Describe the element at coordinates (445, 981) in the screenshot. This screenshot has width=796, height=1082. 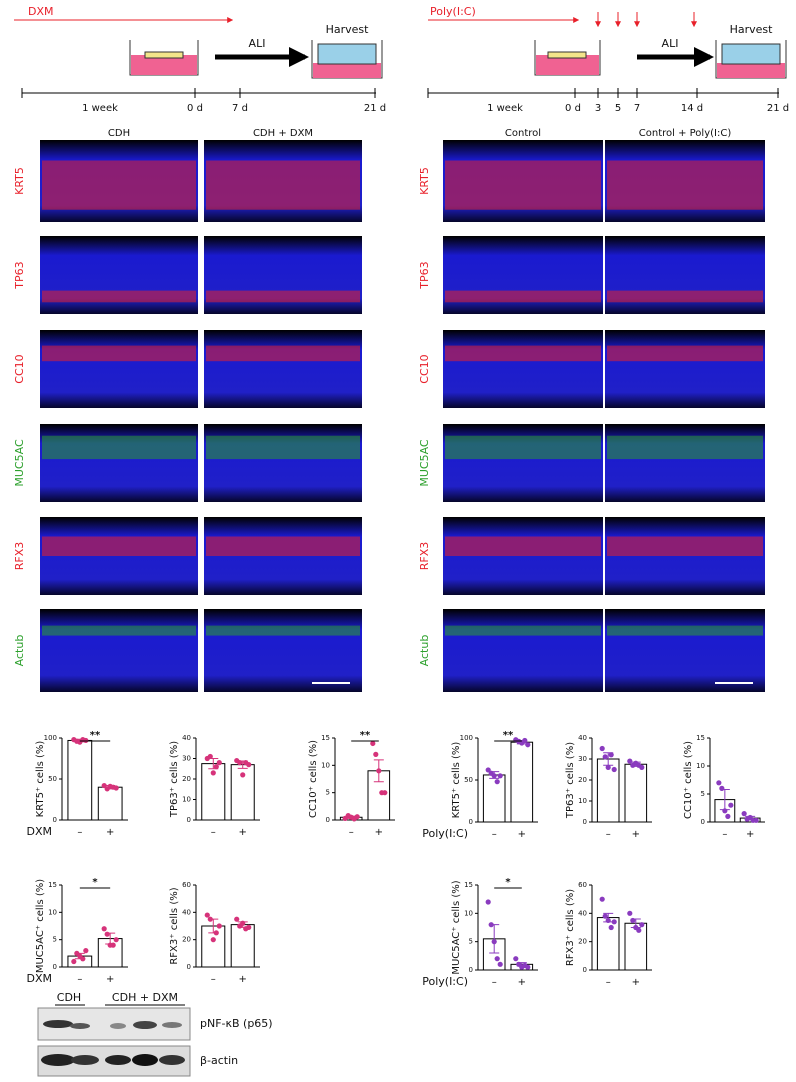
I see `x-axis-label: Poly(I:C)` at that location.